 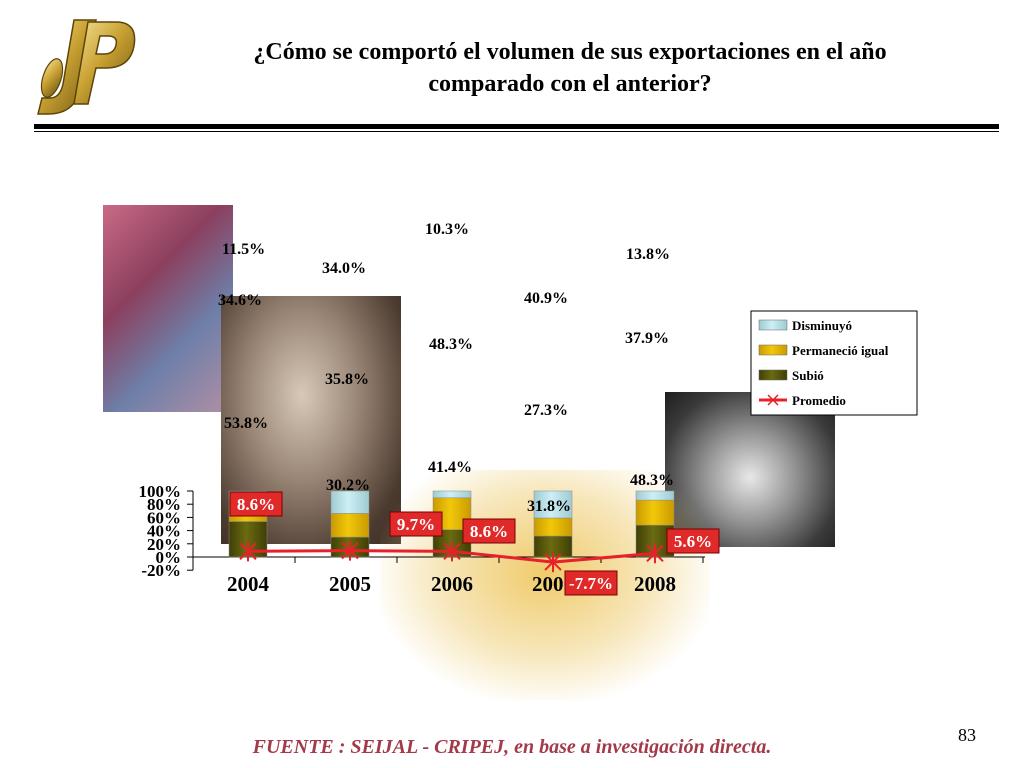 I want to click on y-tick-label: 20%, so click(x=164, y=544).